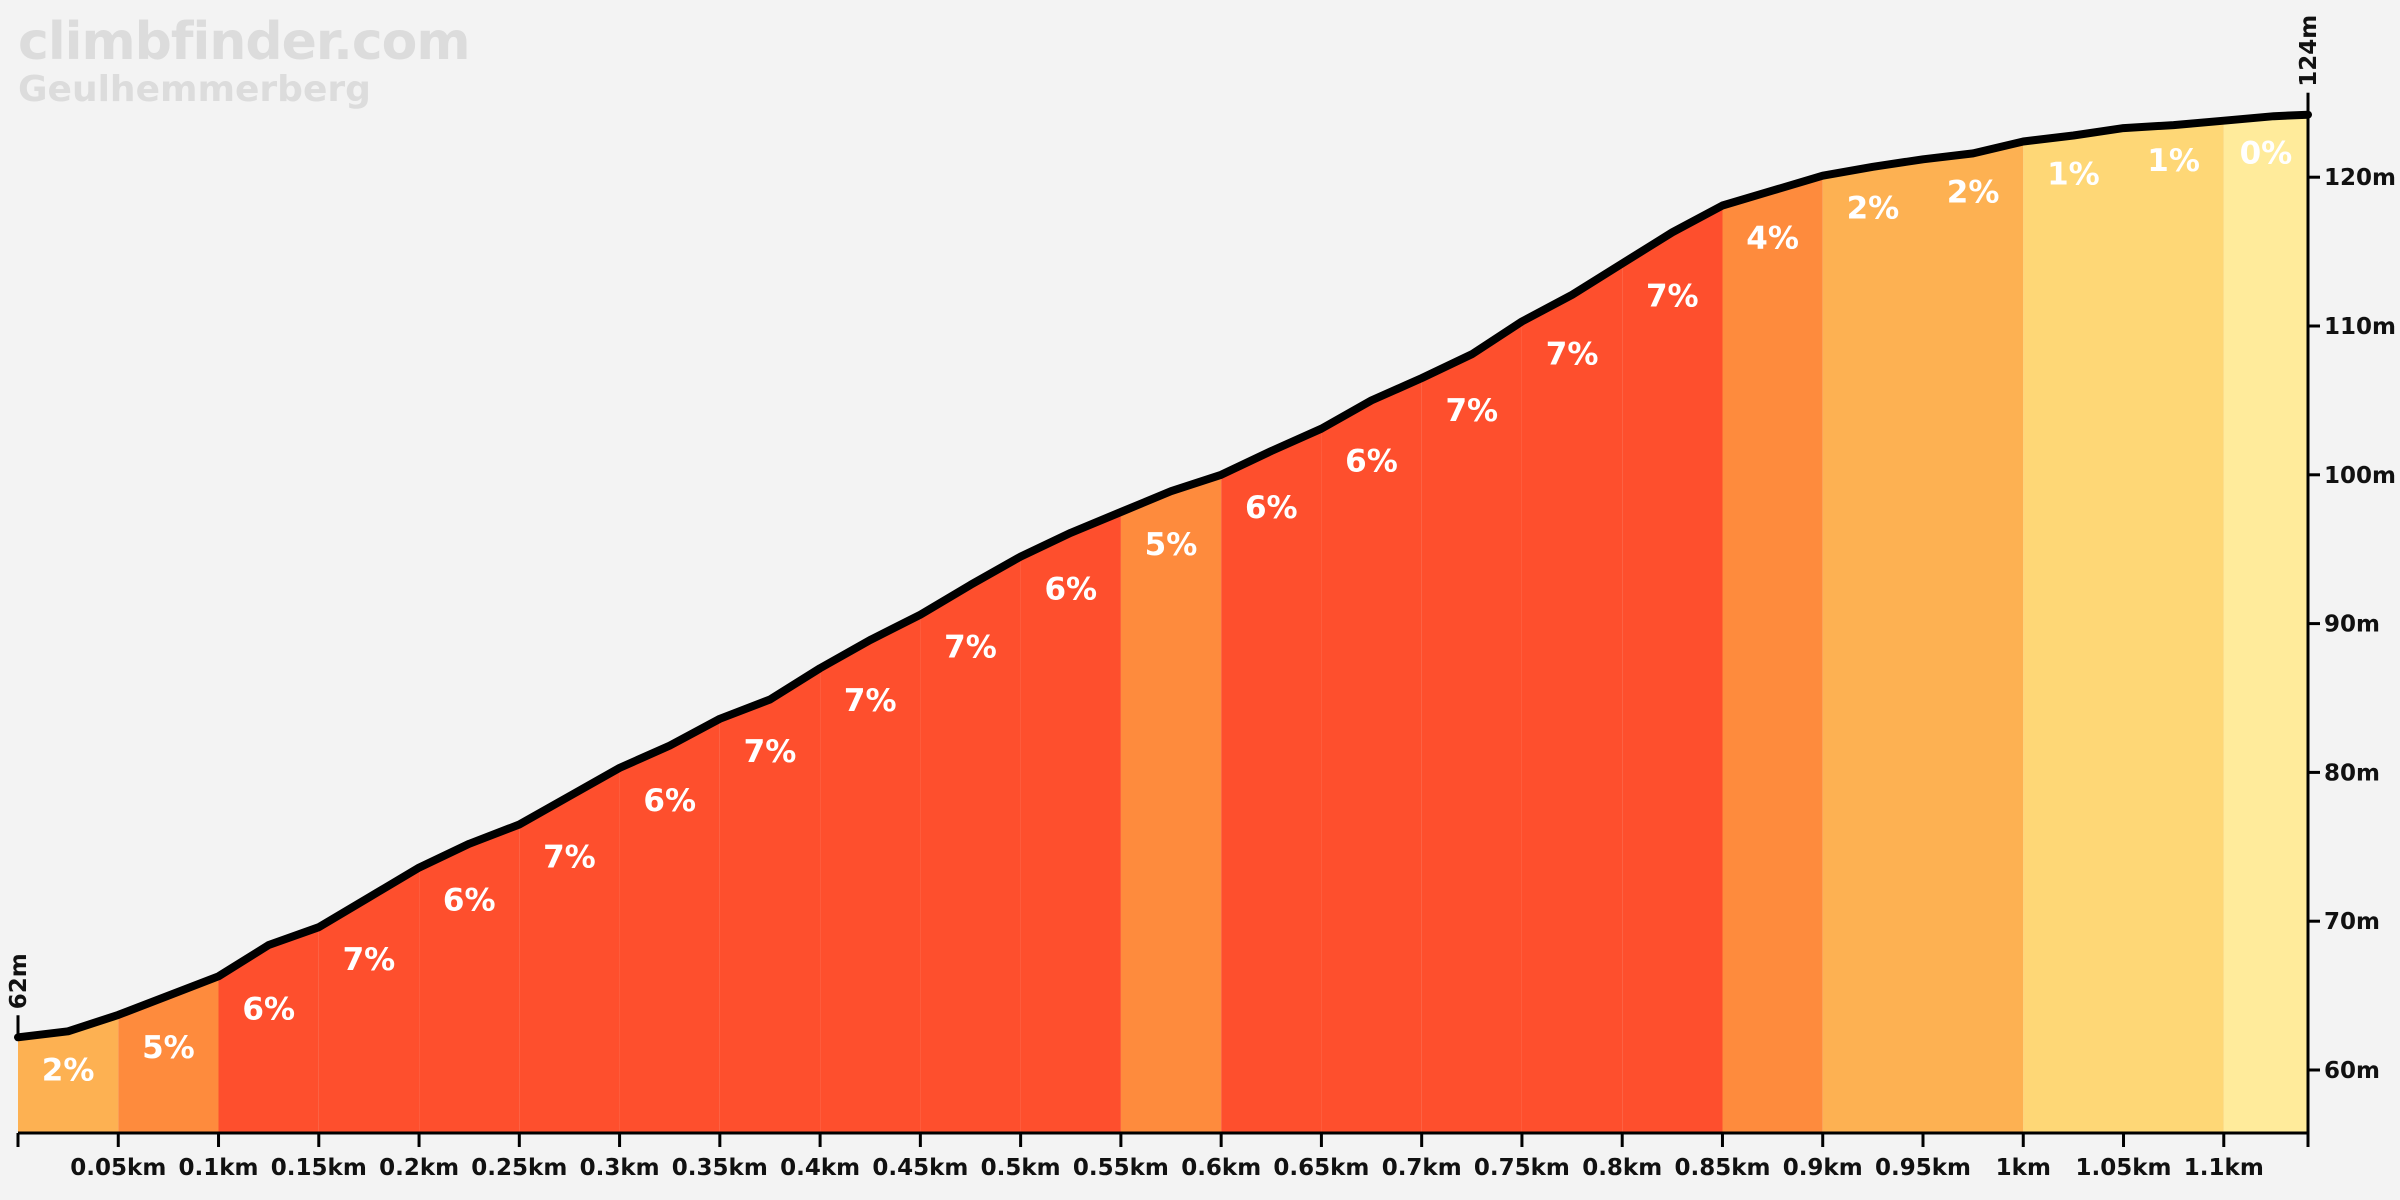 This screenshot has height=1200, width=2400. Describe the element at coordinates (1021, 1168) in the screenshot. I see `x-tick-label-10: 0.5km` at that location.